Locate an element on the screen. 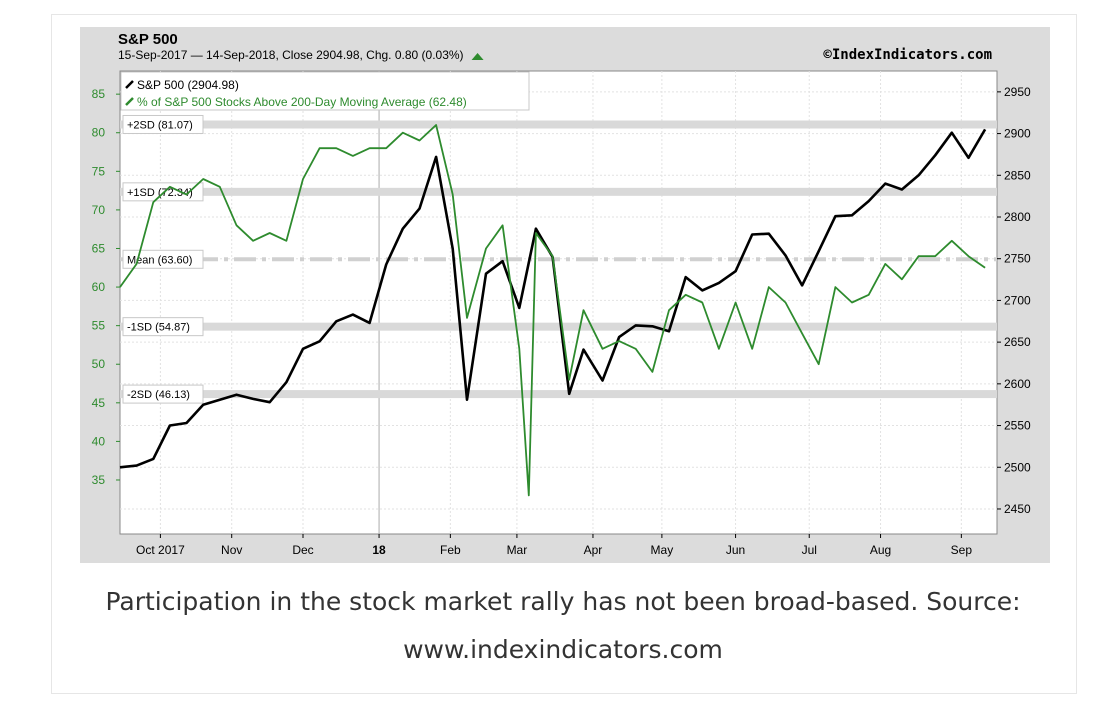 Image resolution: width=1106 pixels, height=710 pixels. left-axis-tick-label: 35 is located at coordinates (99, 480).